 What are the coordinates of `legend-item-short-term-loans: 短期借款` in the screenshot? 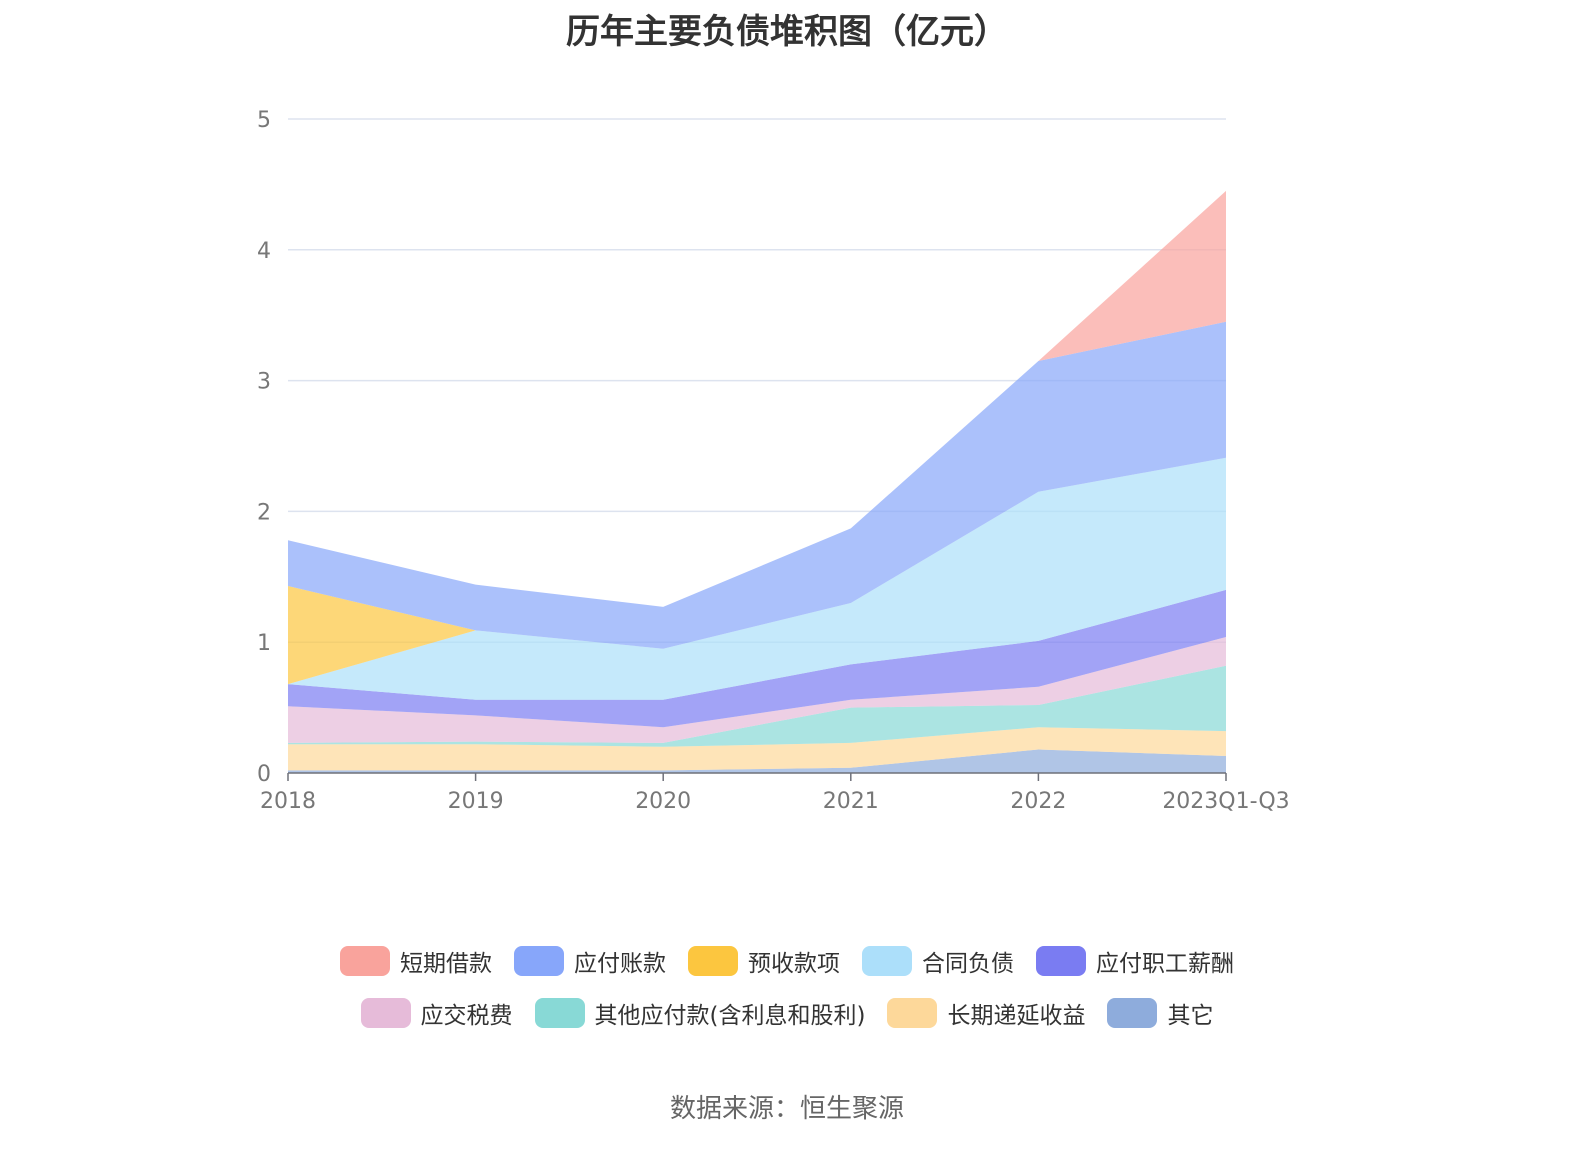 It's located at (416, 961).